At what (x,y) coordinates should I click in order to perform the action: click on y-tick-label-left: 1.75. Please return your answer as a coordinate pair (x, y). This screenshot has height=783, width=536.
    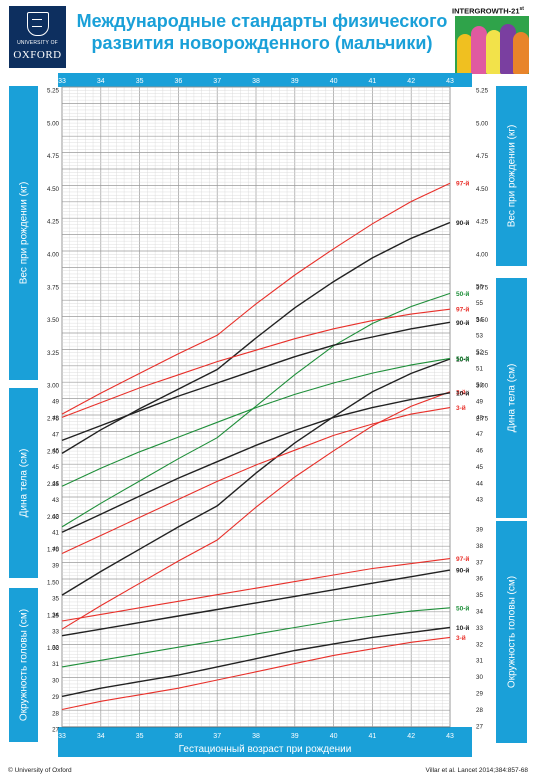
    Looking at the image, I should click on (53, 550).